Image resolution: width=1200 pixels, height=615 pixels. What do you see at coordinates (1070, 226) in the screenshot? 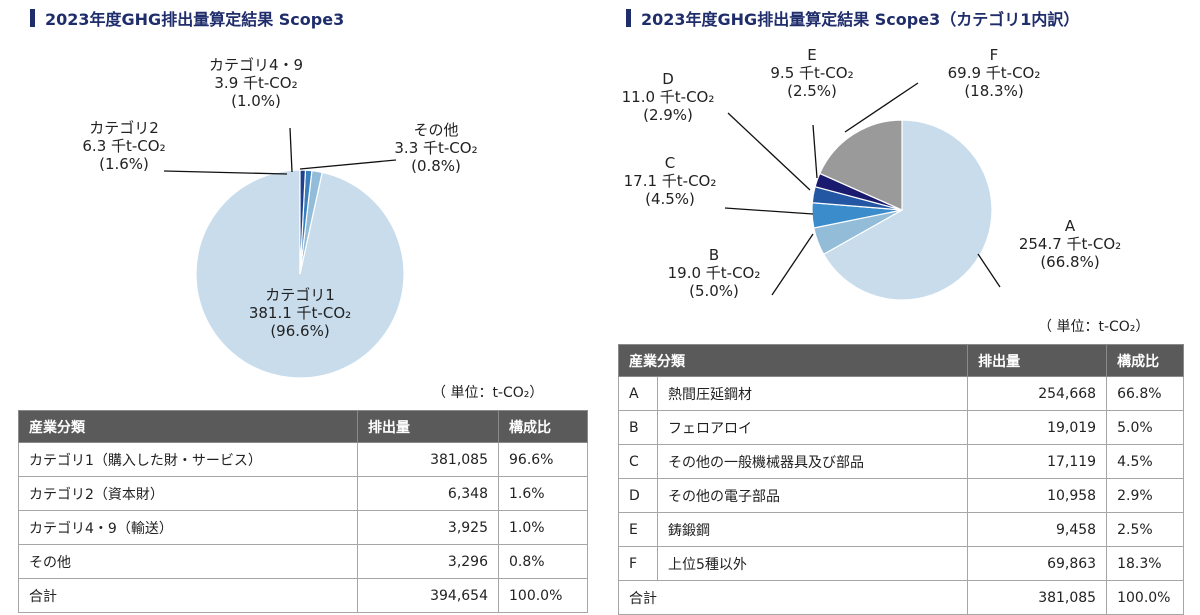
I see `slice-name-label: A` at bounding box center [1070, 226].